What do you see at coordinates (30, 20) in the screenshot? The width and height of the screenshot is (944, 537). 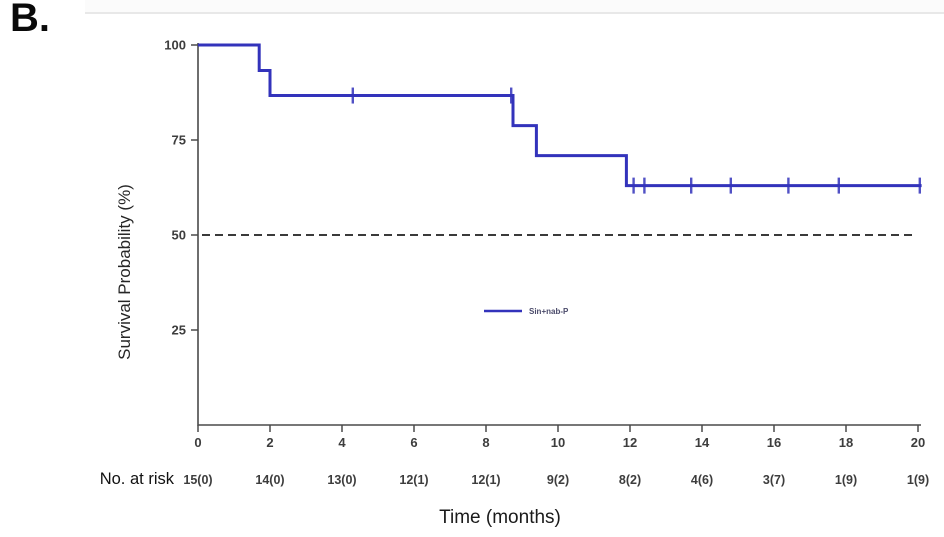 I see `panel-label: B.` at bounding box center [30, 20].